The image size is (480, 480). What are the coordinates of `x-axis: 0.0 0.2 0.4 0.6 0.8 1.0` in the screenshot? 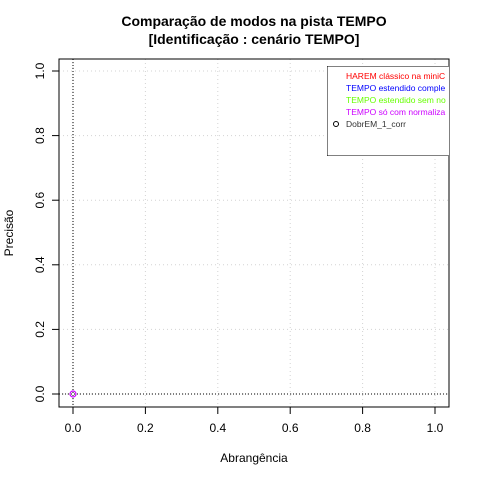 It's located at (254, 420).